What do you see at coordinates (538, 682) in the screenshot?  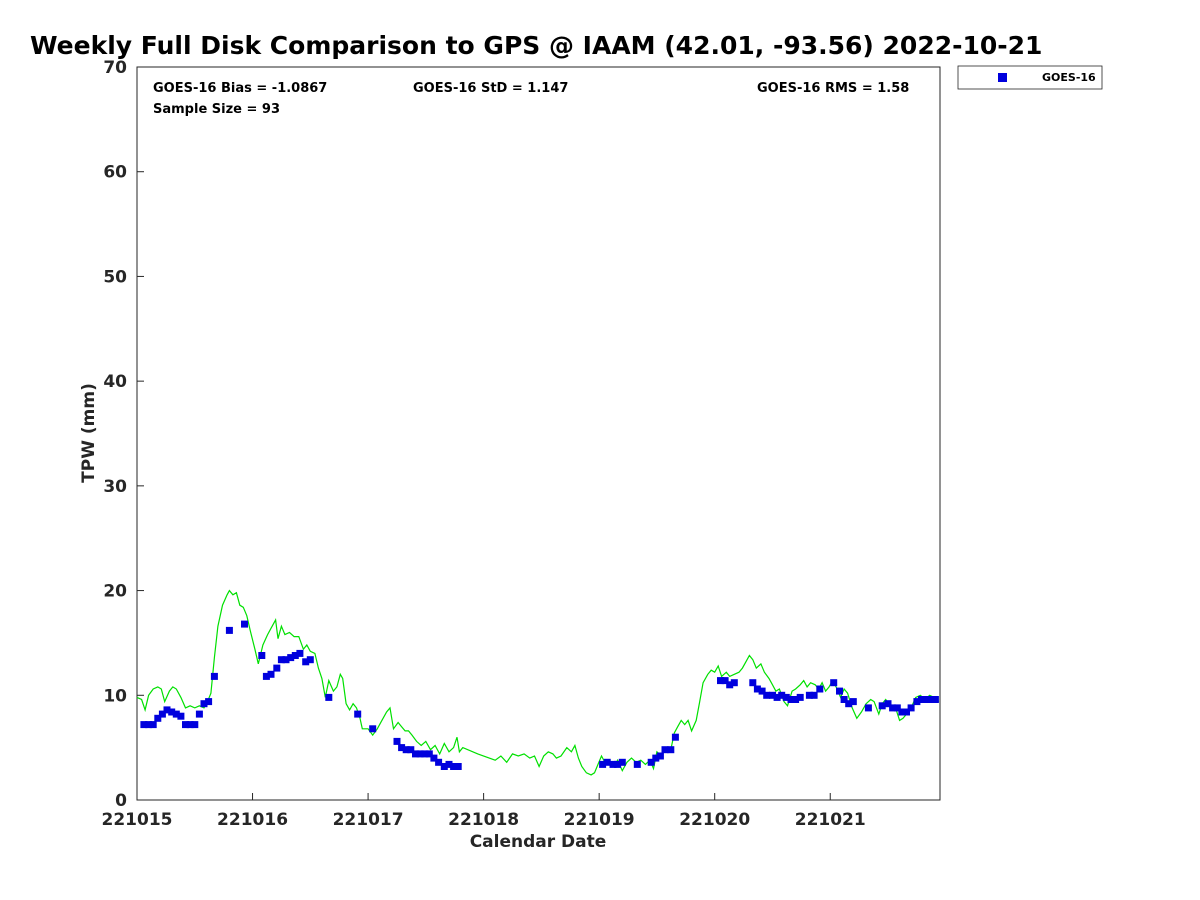 I see `series-line-gps` at bounding box center [538, 682].